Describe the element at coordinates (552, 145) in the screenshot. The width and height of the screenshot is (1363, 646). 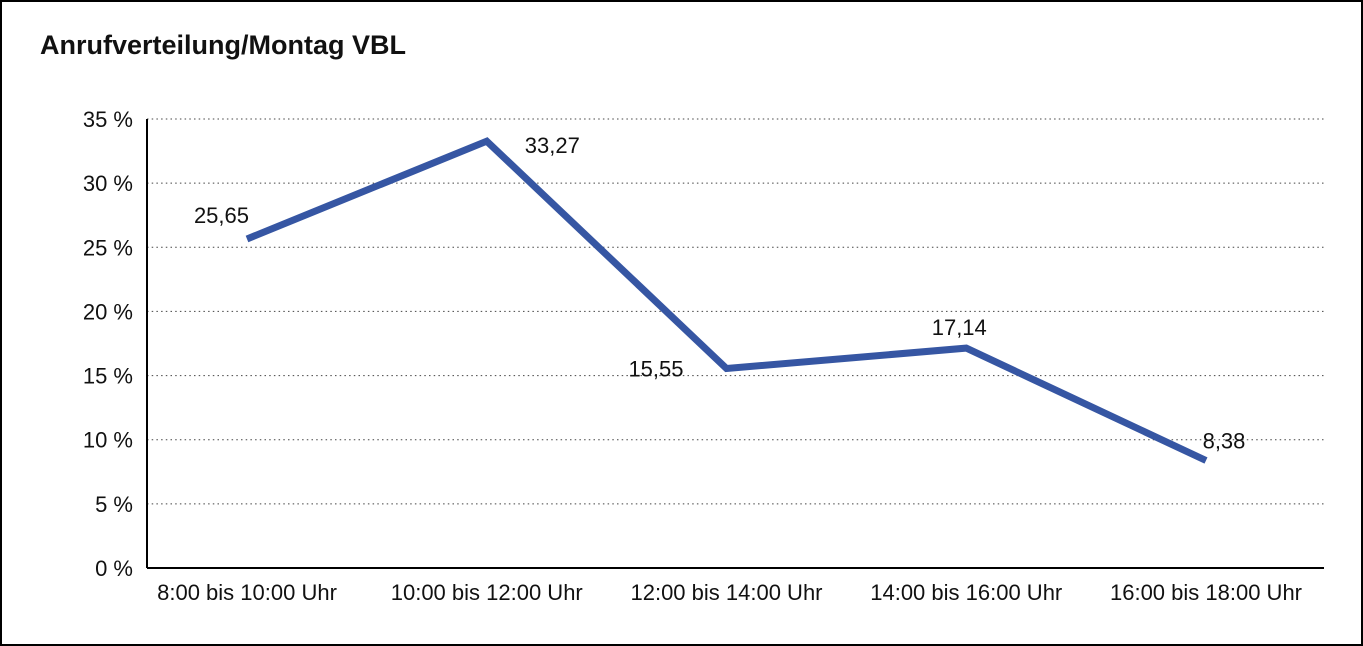
I see `data-point-label: 33,27` at that location.